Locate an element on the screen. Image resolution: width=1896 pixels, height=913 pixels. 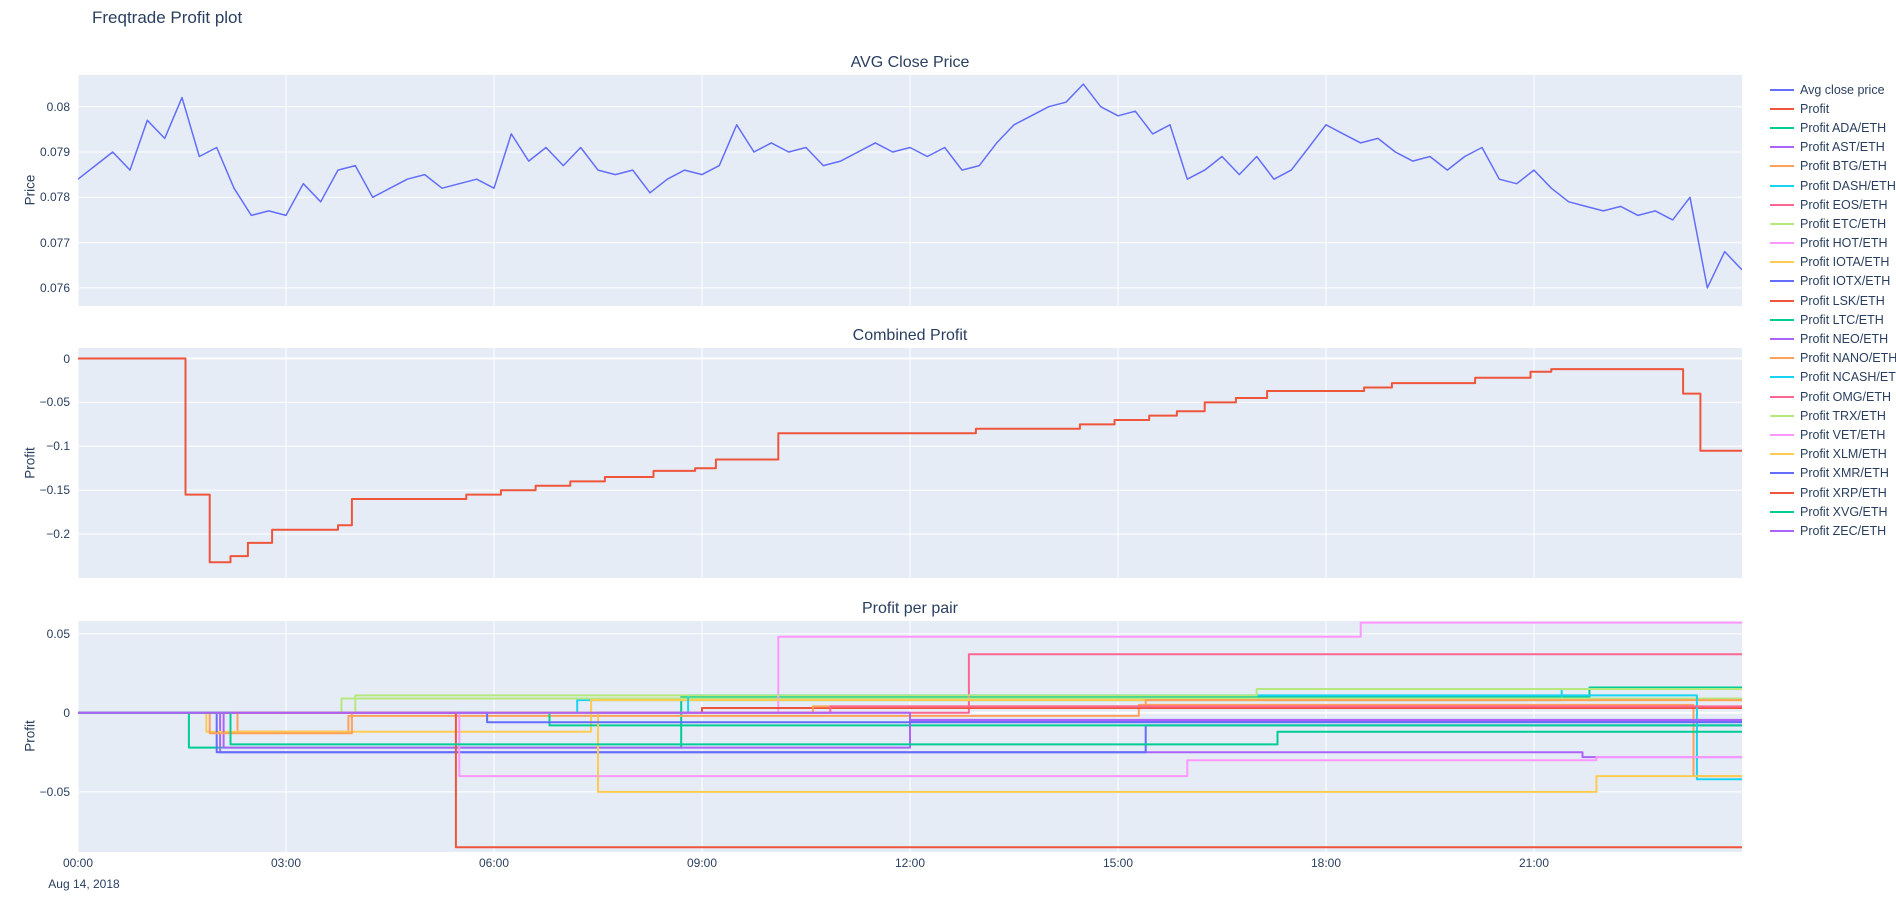
legend-item-profit-ltc-eth: Profit LTC/ETH is located at coordinates (1833, 319).